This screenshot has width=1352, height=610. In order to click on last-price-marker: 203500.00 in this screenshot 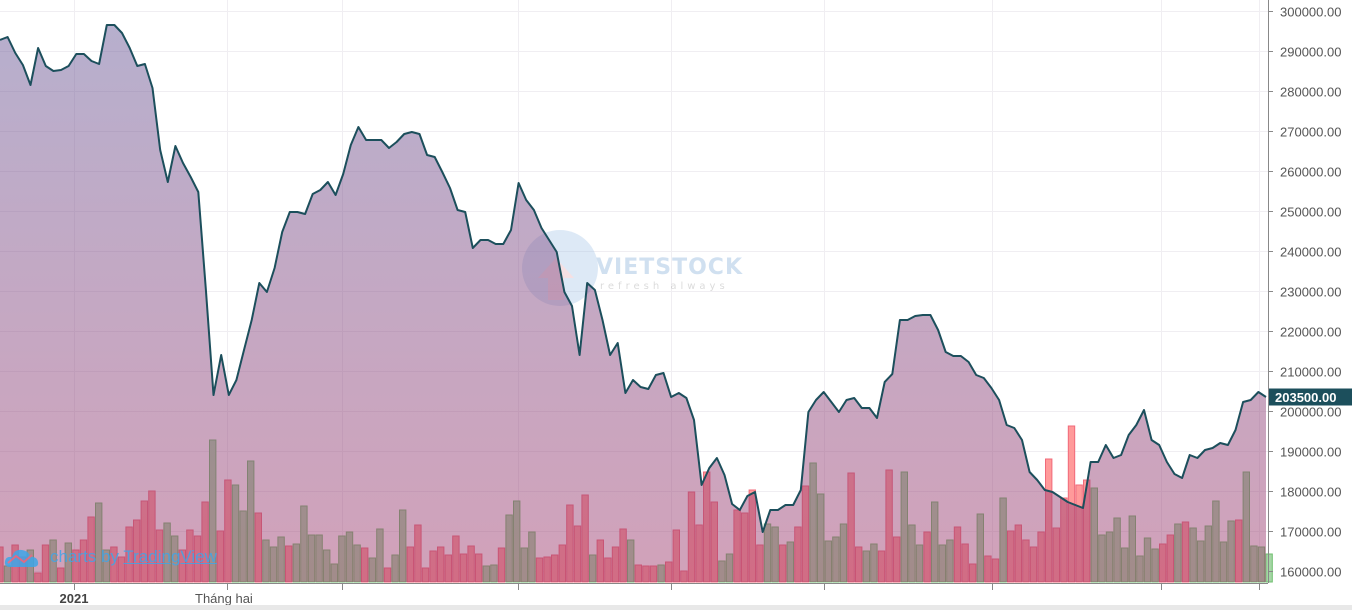, I will do `click(1310, 397)`.